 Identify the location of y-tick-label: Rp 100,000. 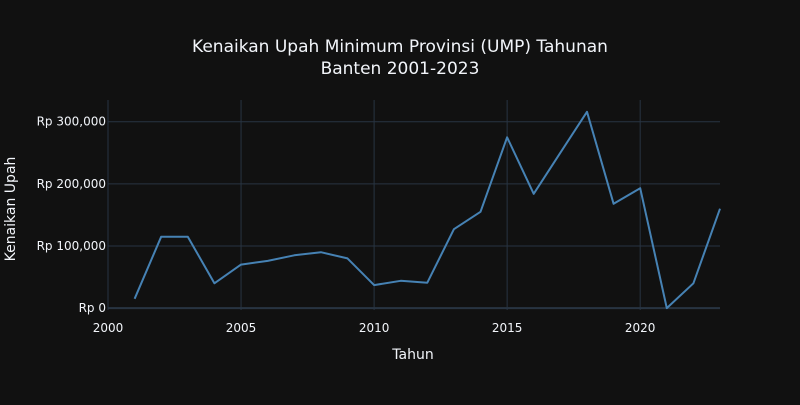
(71, 246).